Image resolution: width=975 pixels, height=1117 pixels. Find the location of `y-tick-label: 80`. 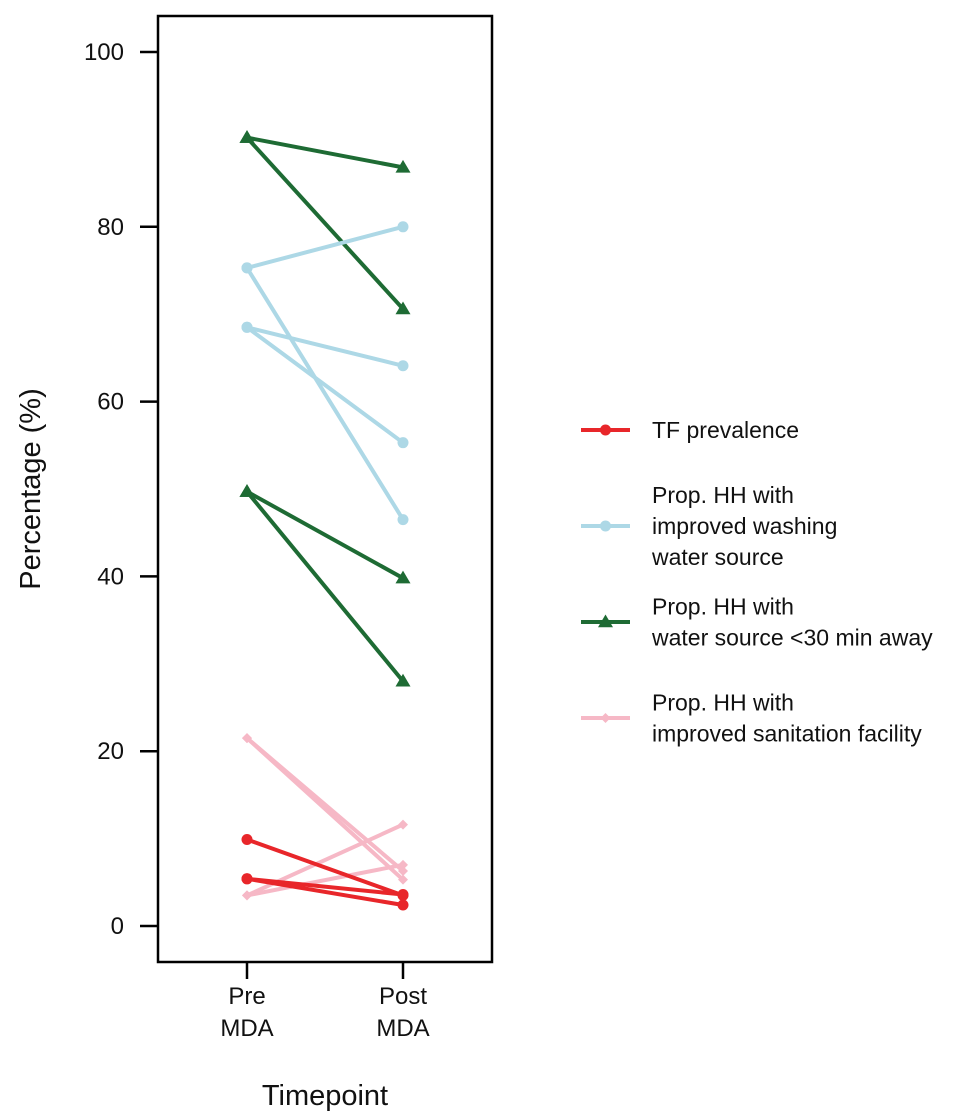

y-tick-label: 80 is located at coordinates (110, 227).